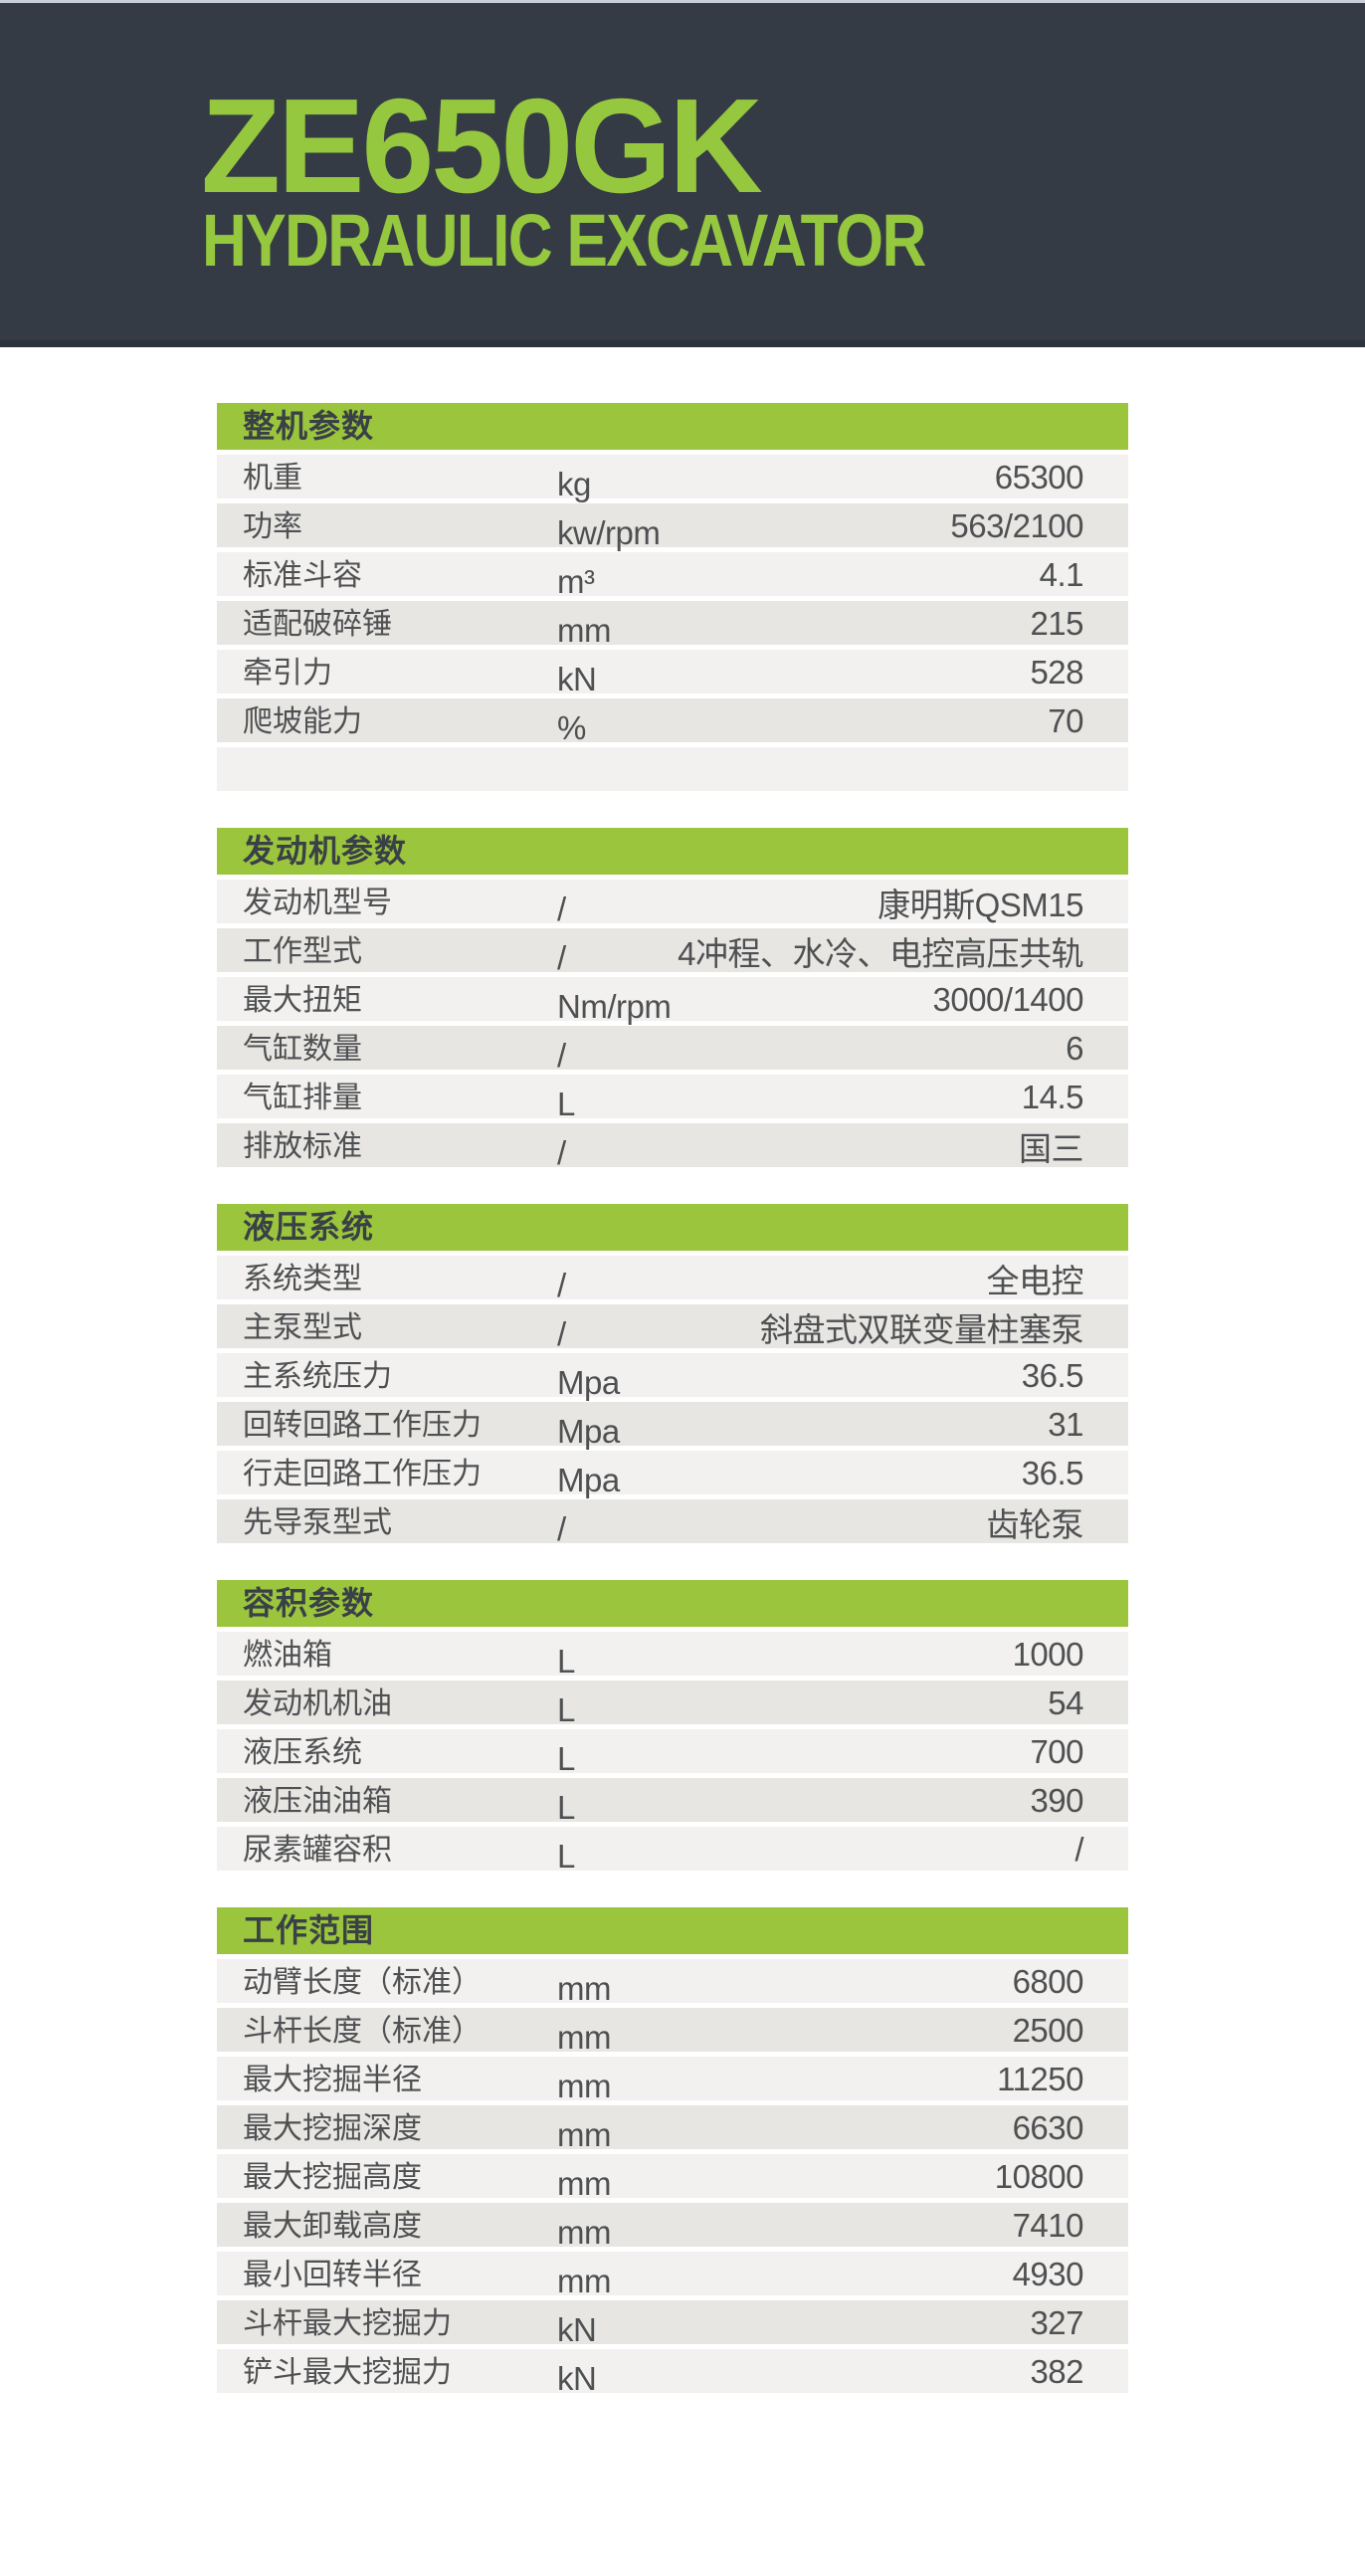 Image resolution: width=1365 pixels, height=2576 pixels. Describe the element at coordinates (672, 673) in the screenshot. I see `spec-row: 牵引力 kN 528` at that location.